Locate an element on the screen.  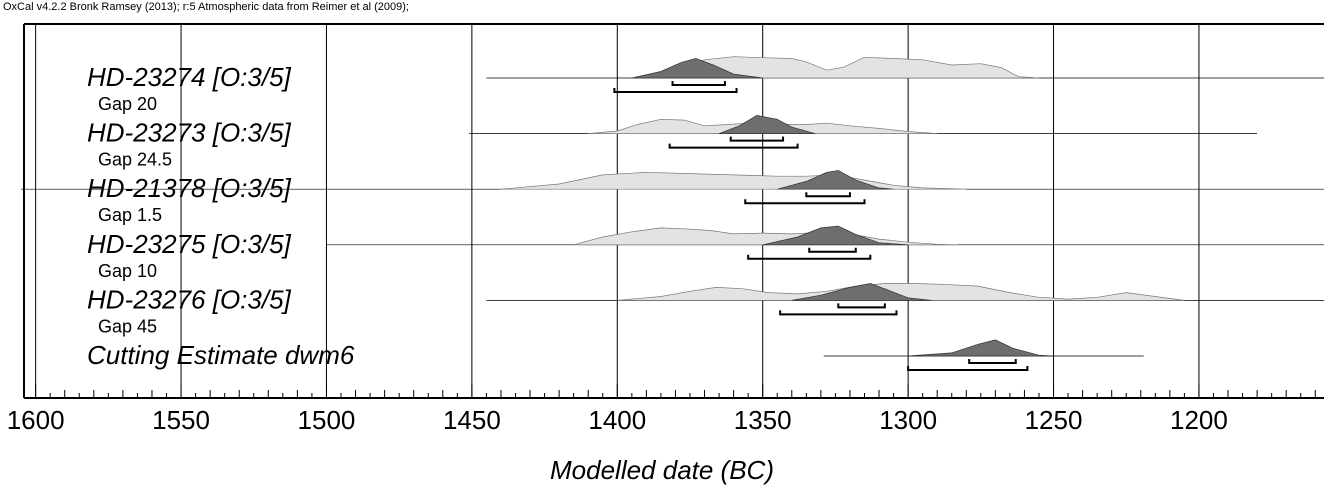
sample-label-hd-23276-o-3-5: HD-23276 [O:3/5] is located at coordinates (189, 299).